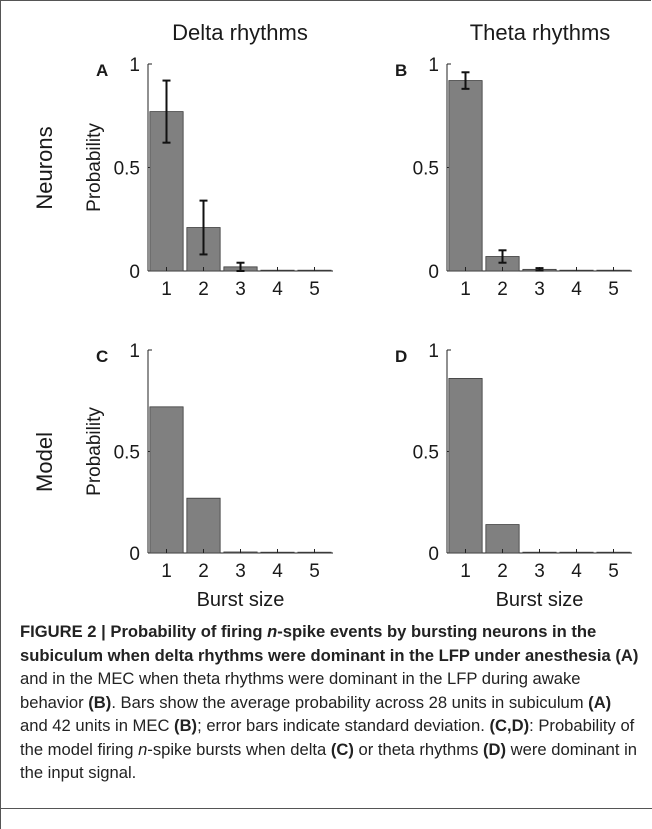 The height and width of the screenshot is (829, 652). What do you see at coordinates (325, 0) in the screenshot?
I see `frame-top-border` at bounding box center [325, 0].